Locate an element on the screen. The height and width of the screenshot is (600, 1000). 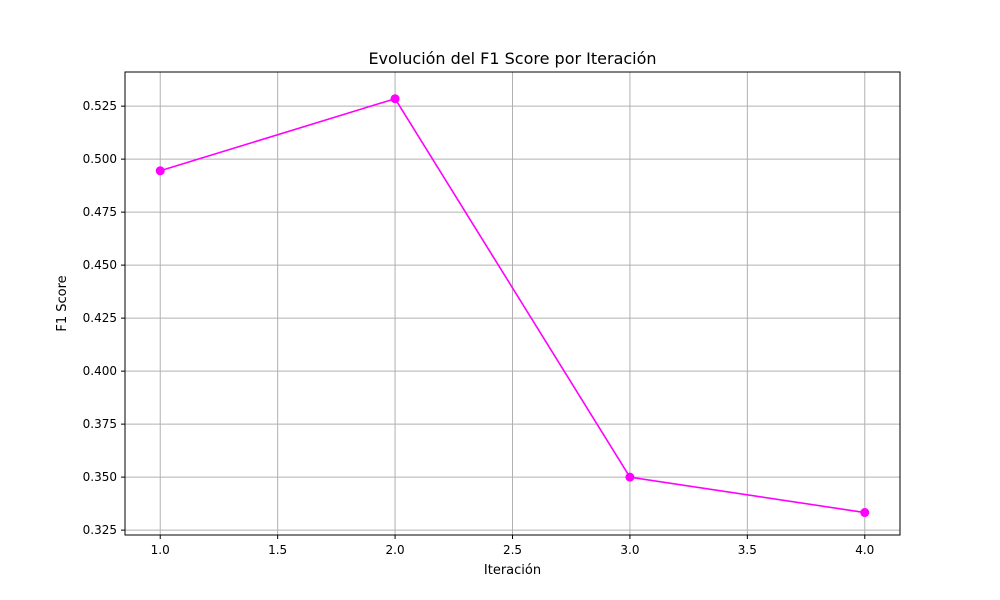
y-tick-label: 0.525 is located at coordinates (100, 106).